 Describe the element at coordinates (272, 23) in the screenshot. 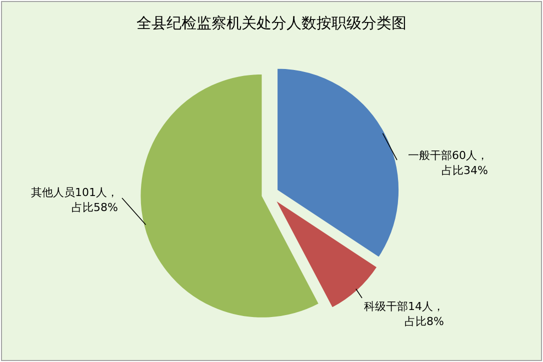

I see `chart-title: 全县纪检监察机关处分人数按职级分类图` at that location.